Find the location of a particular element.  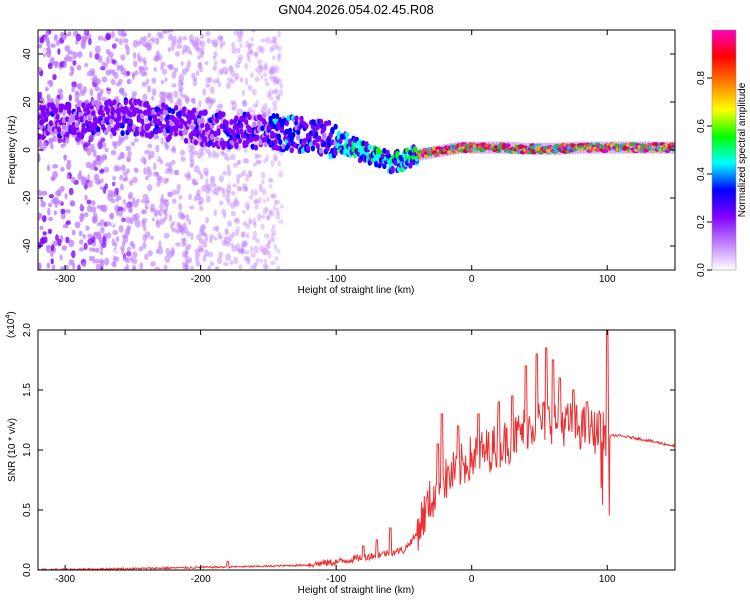

y-tick-label: -40 is located at coordinates (27, 245).